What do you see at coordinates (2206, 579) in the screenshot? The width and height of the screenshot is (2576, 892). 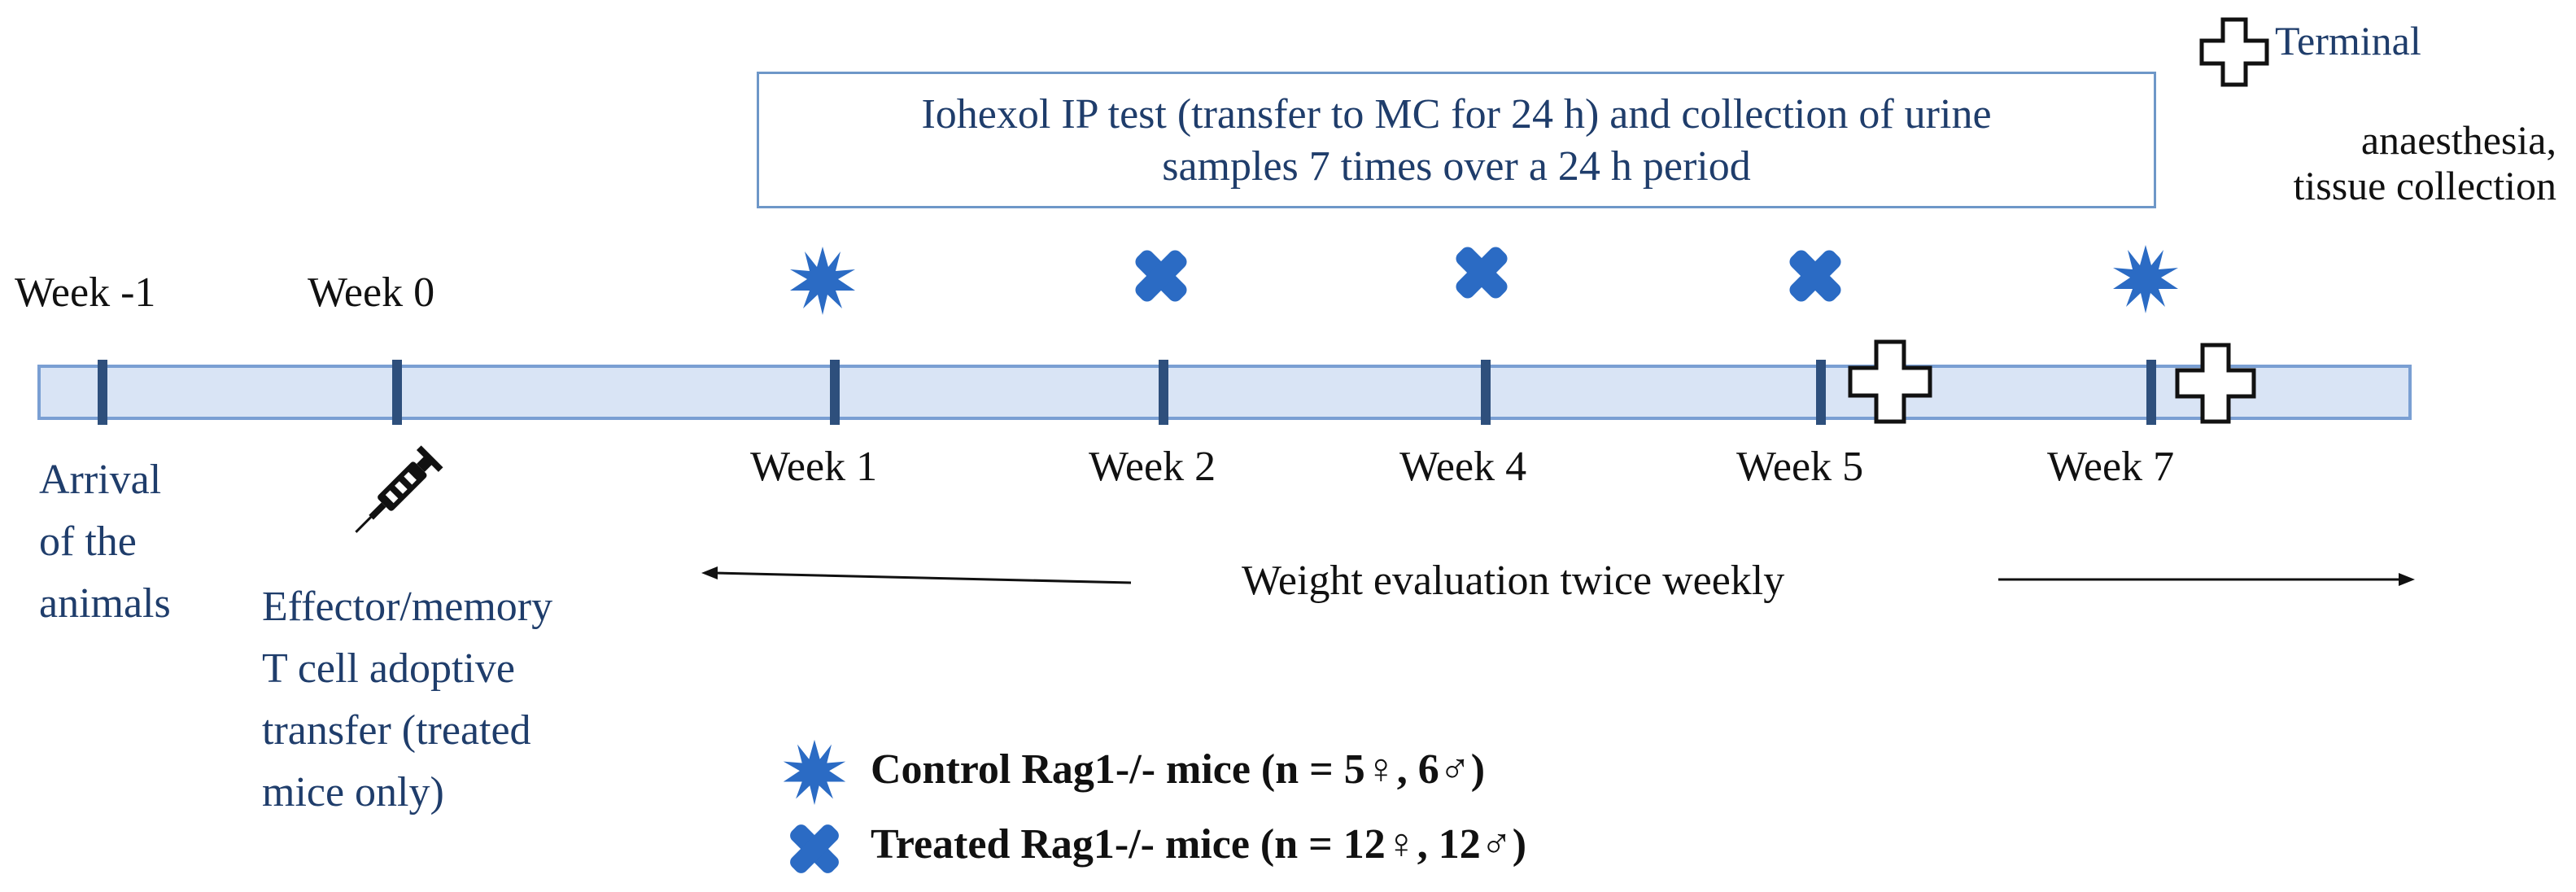 I see `weight-arrow-right` at bounding box center [2206, 579].